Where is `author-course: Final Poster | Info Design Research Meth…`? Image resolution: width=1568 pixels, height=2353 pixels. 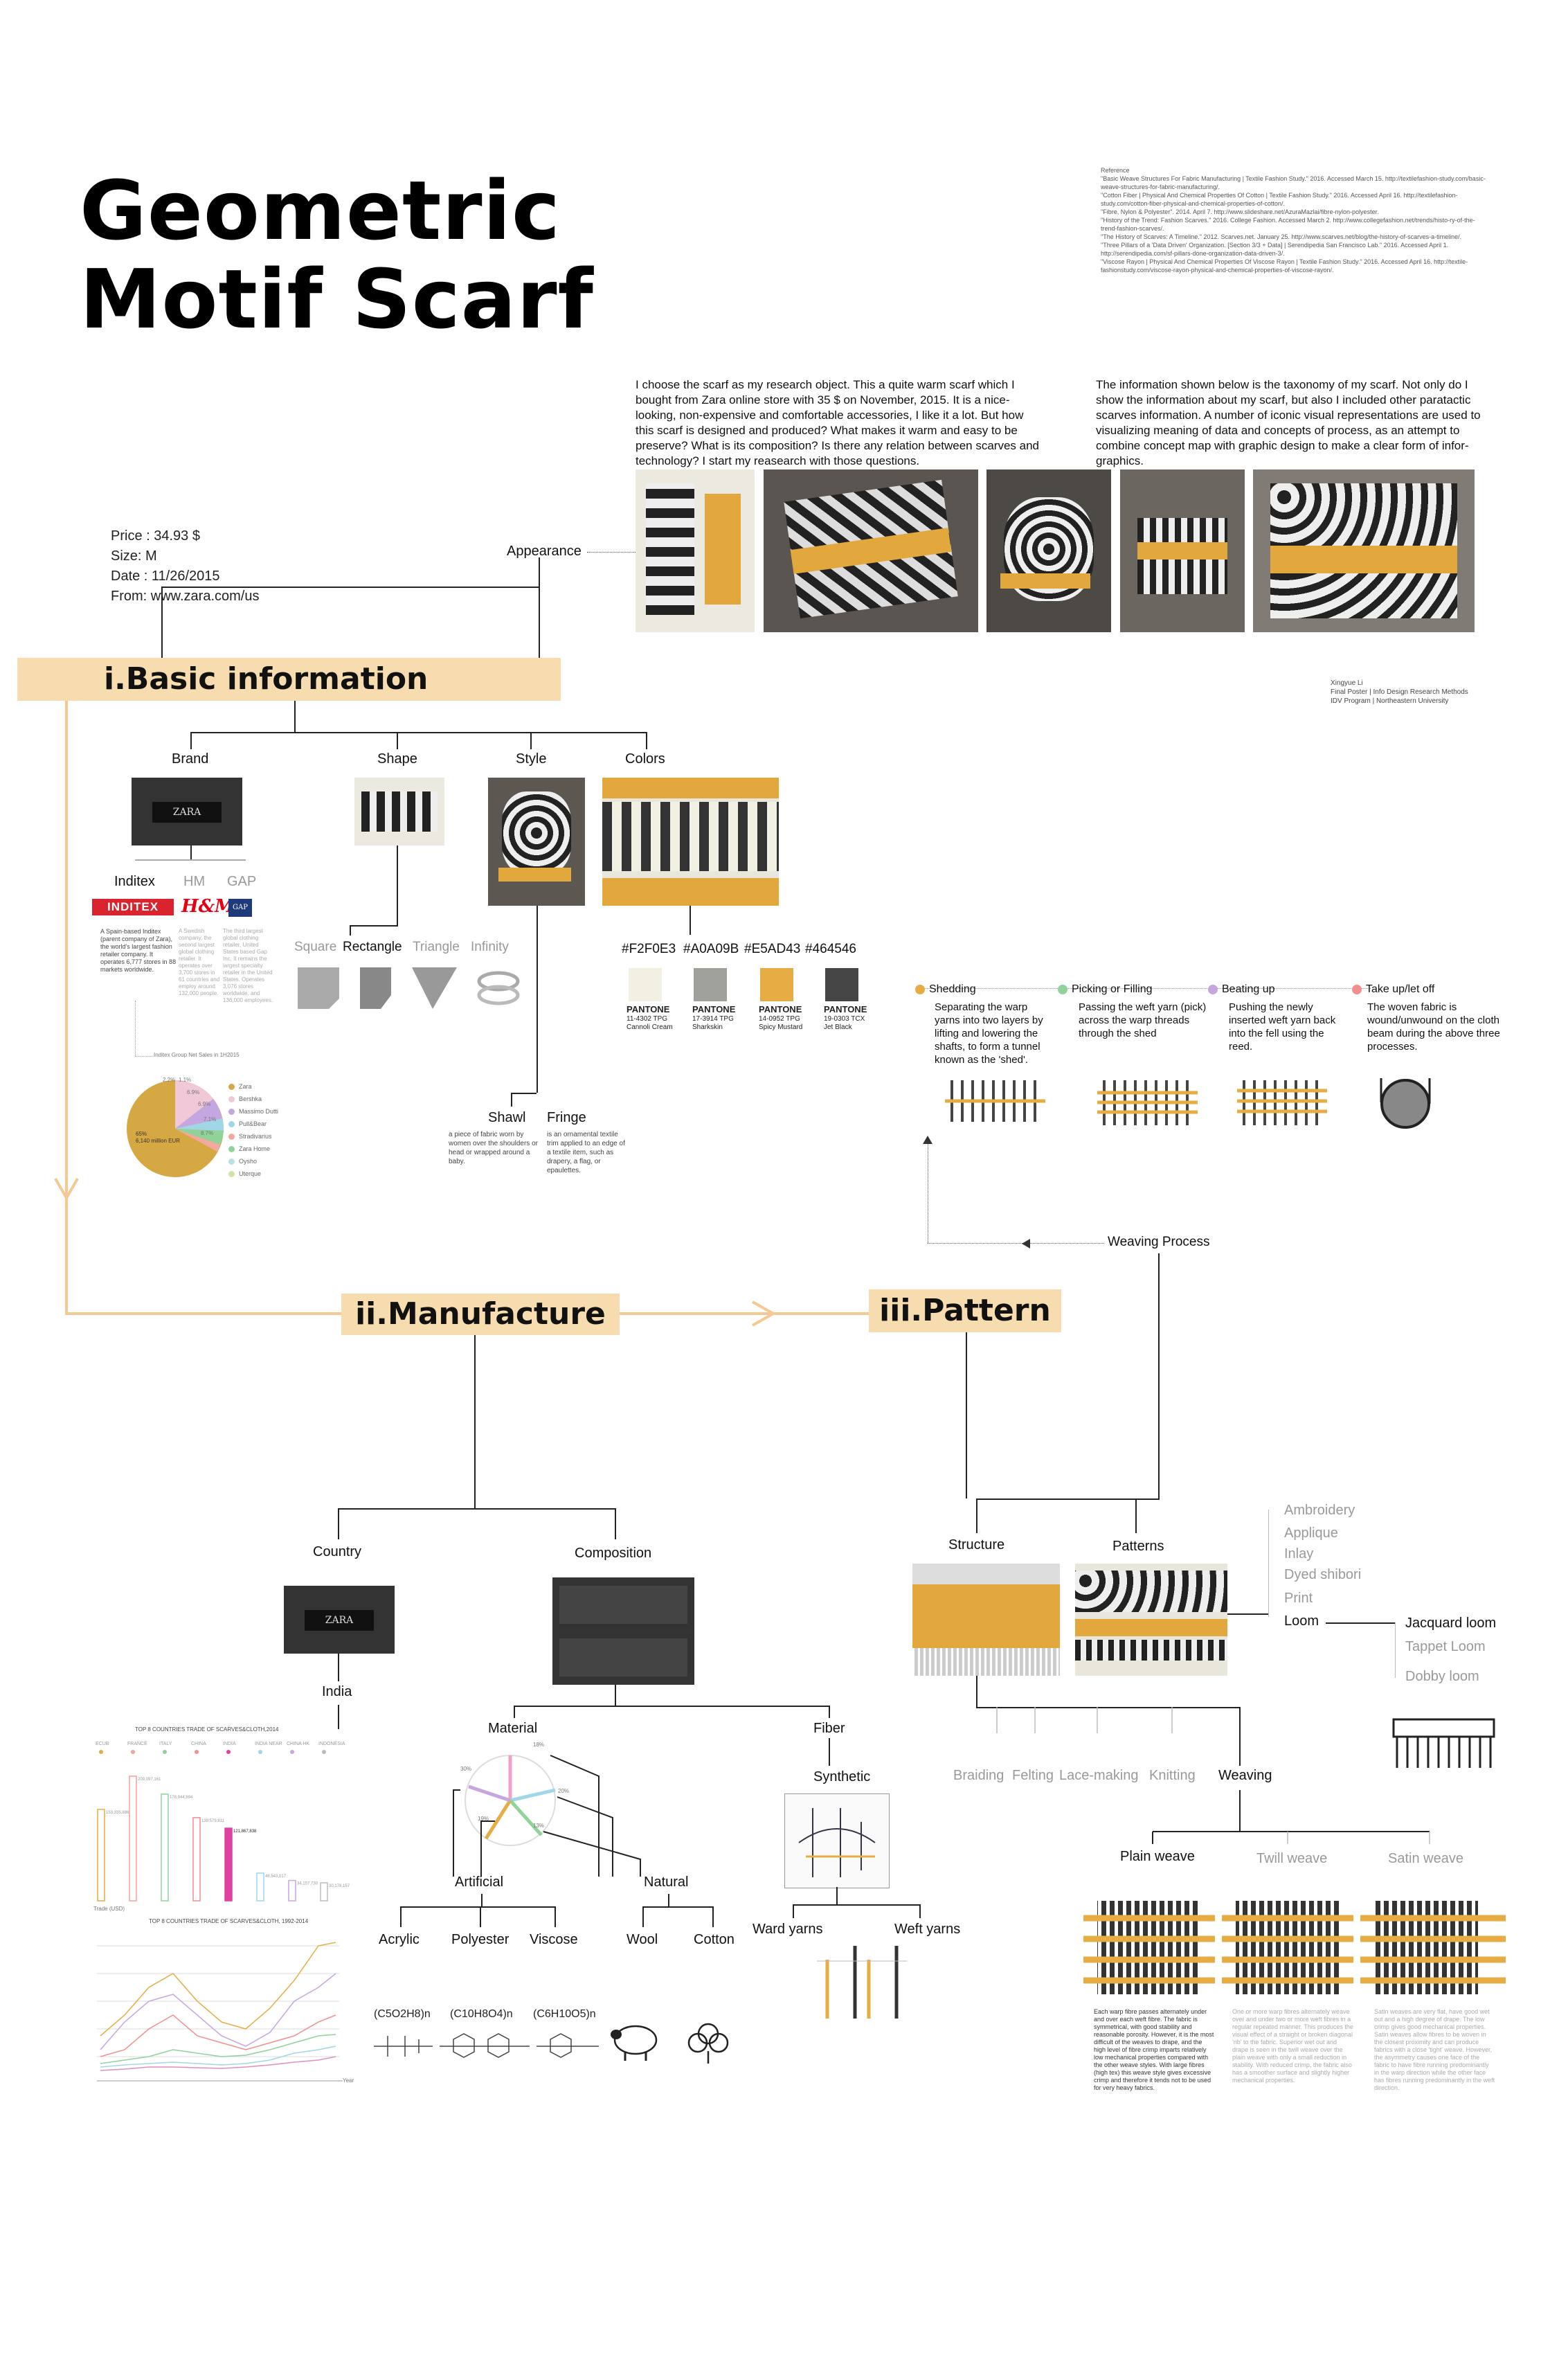 author-course: Final Poster | Info Design Research Meth… is located at coordinates (1399, 692).